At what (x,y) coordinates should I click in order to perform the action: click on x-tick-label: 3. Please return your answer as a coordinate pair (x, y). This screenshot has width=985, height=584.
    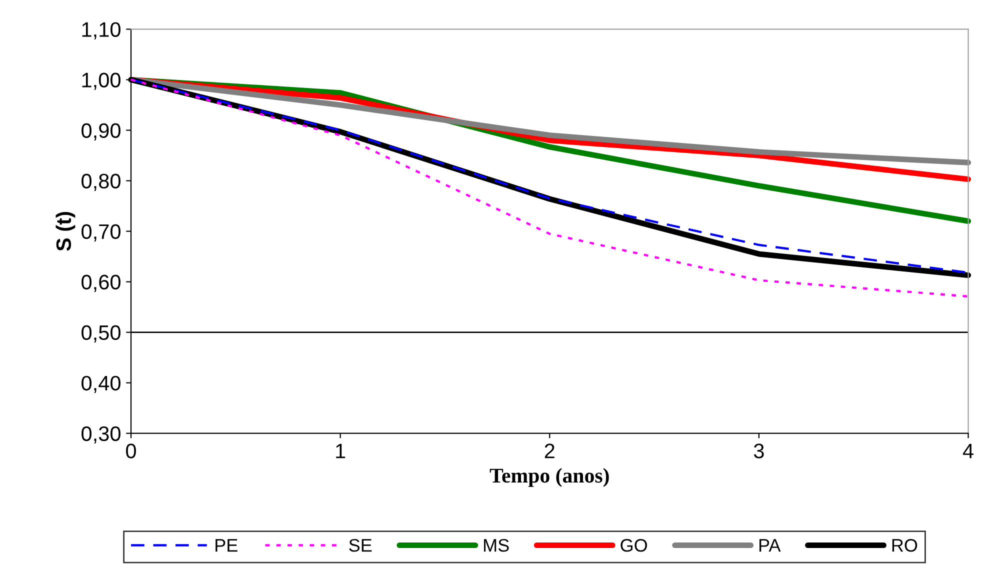
    Looking at the image, I should click on (759, 451).